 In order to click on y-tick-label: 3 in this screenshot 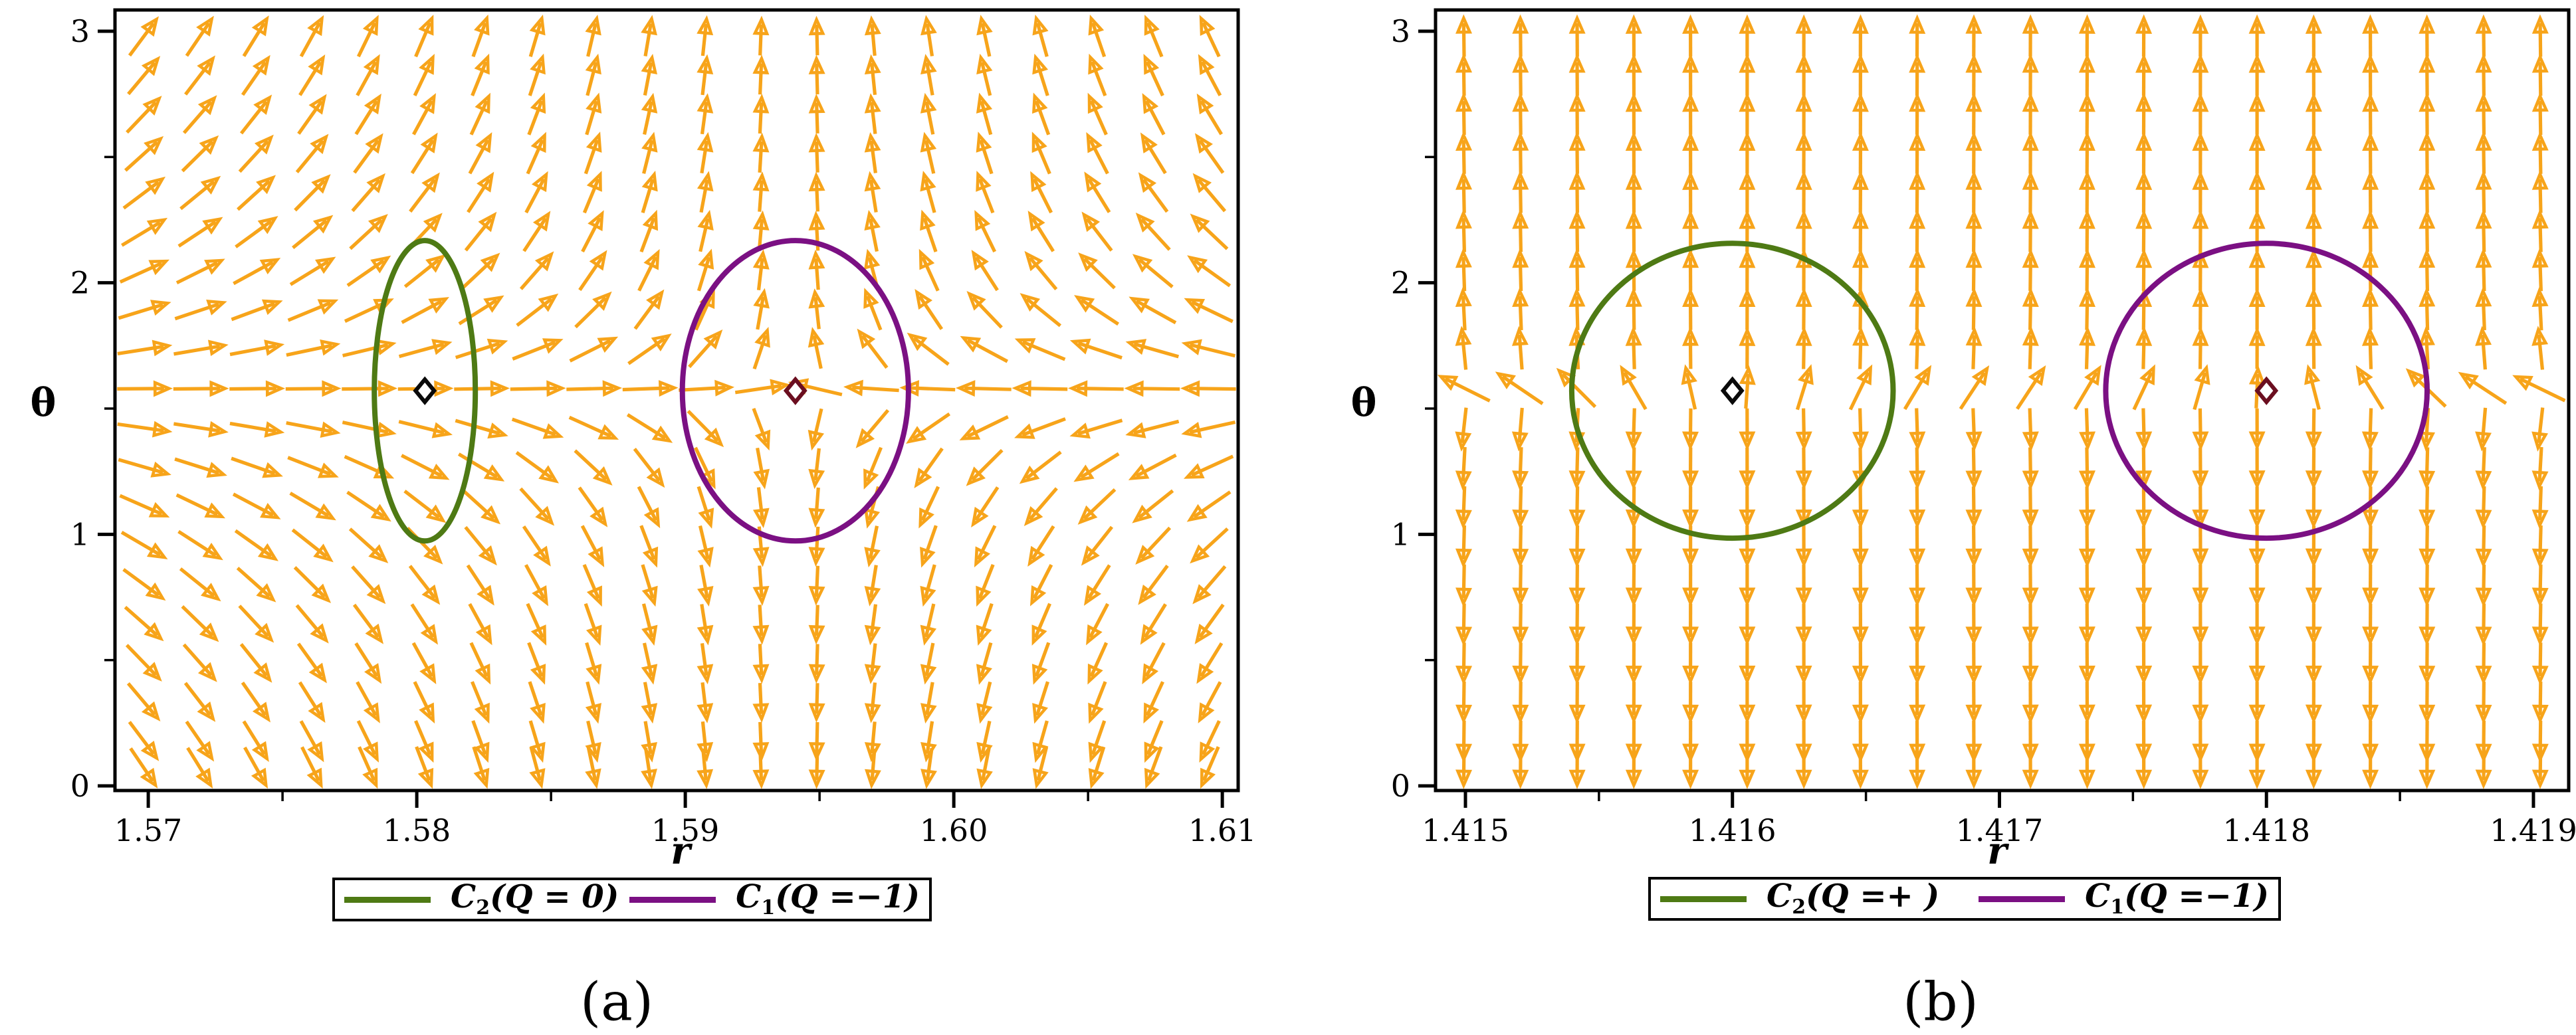, I will do `click(1400, 31)`.